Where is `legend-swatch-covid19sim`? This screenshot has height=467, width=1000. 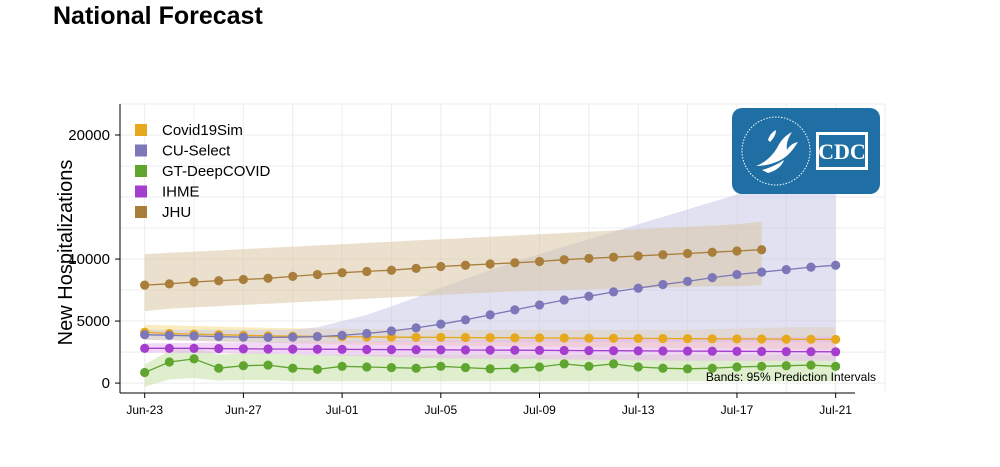
legend-swatch-covid19sim is located at coordinates (141, 130).